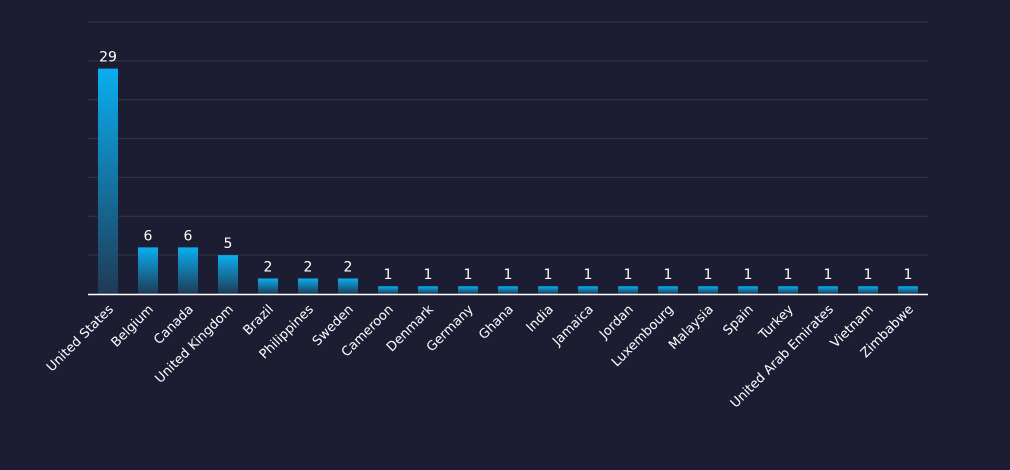 The height and width of the screenshot is (470, 1010). What do you see at coordinates (308, 267) in the screenshot?
I see `data-label-philippines: 2` at bounding box center [308, 267].